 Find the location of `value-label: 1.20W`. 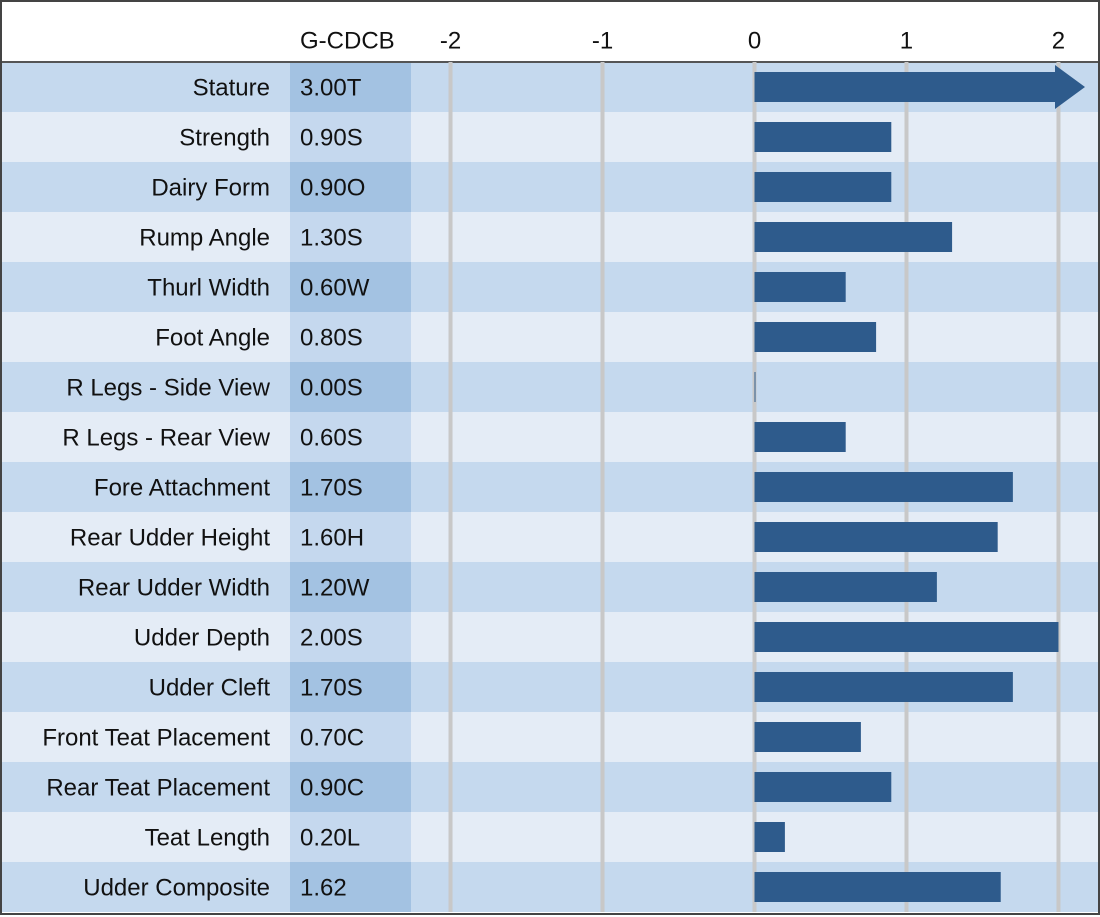

value-label: 1.20W is located at coordinates (335, 587).